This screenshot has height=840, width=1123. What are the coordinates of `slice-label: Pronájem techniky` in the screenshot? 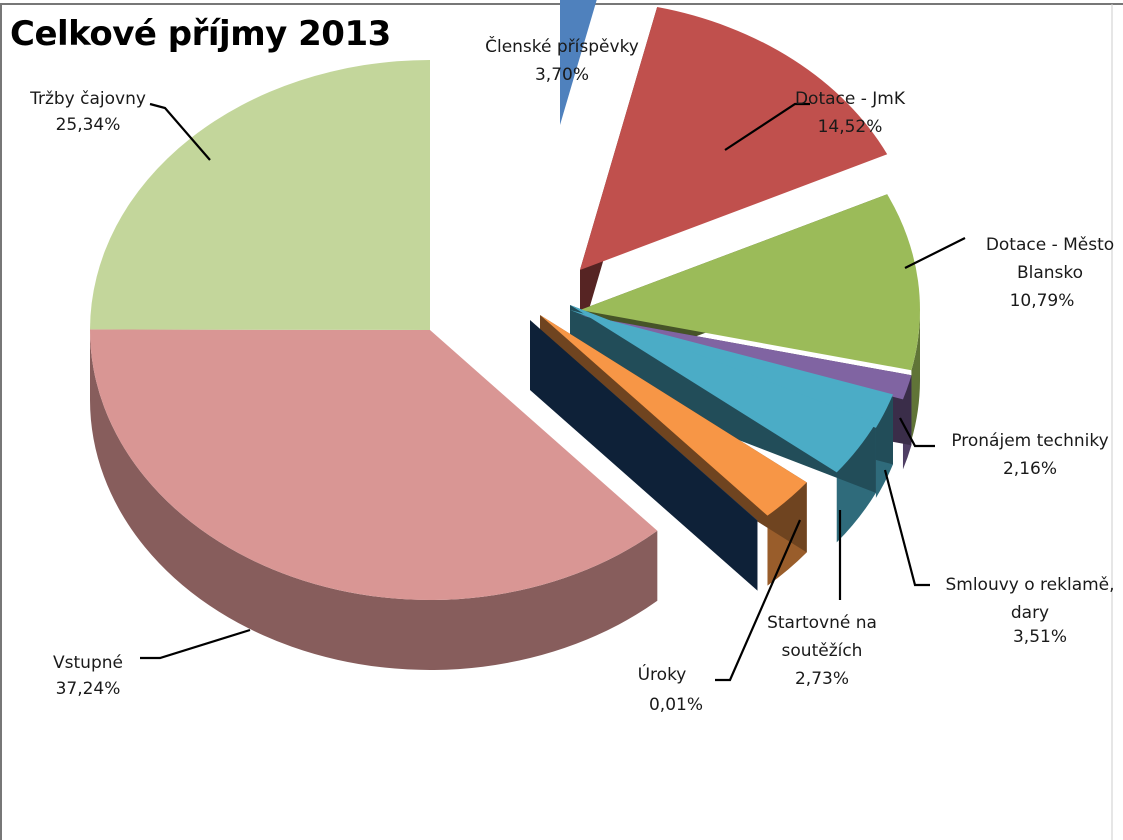 It's located at (1029, 441).